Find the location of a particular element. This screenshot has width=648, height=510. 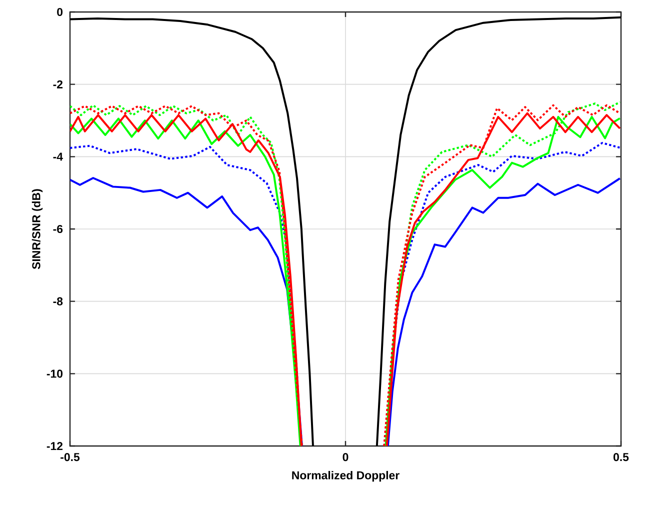

x-tick-label: 0.5 is located at coordinates (621, 457).